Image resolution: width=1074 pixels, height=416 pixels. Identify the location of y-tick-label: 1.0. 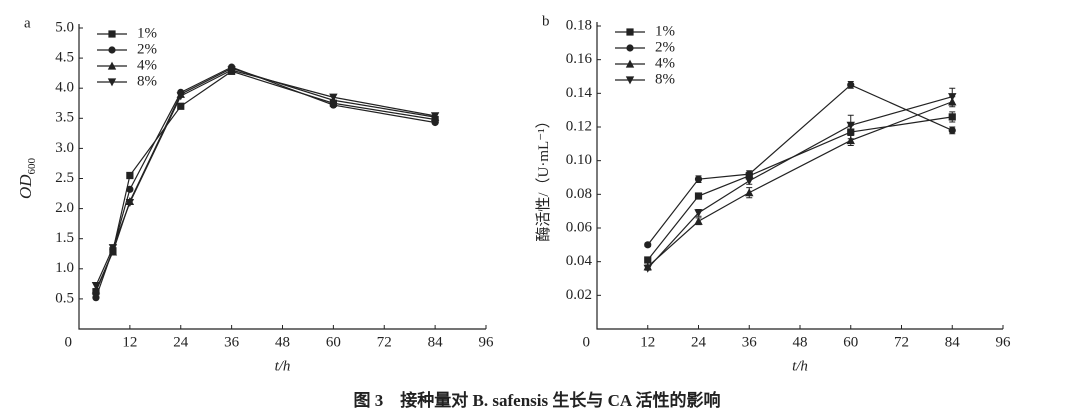
(64, 268).